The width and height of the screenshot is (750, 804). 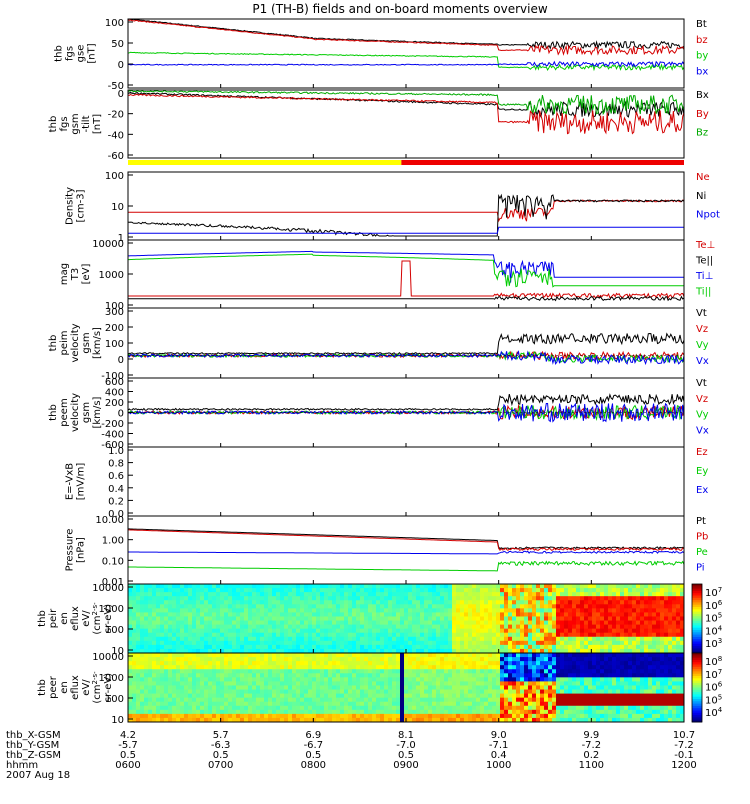 I want to click on legend-Ti||: Ti||, so click(x=703, y=292).